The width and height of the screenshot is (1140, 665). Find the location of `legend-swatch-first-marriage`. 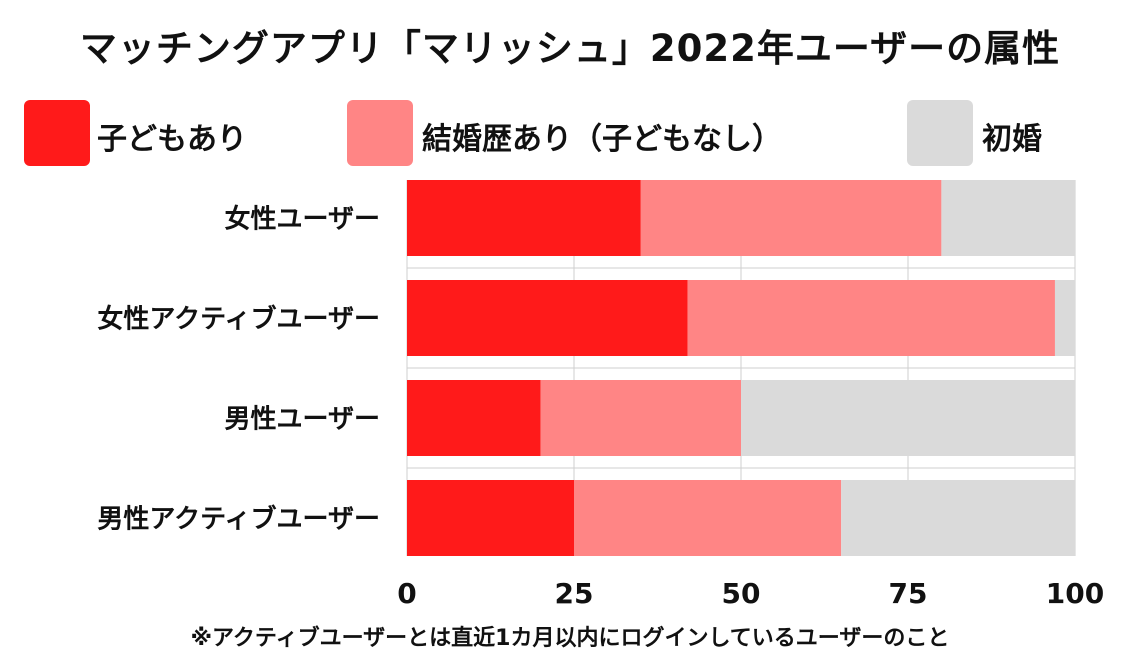

legend-swatch-first-marriage is located at coordinates (940, 133).